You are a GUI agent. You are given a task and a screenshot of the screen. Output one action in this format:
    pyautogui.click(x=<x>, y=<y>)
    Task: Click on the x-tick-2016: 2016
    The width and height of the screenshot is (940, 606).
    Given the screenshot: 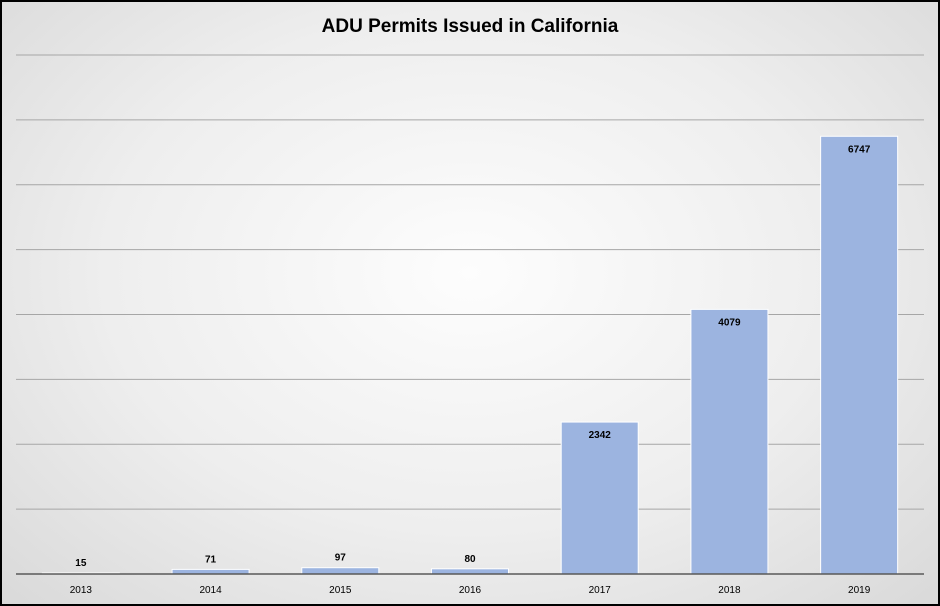 What is the action you would take?
    pyautogui.click(x=470, y=590)
    